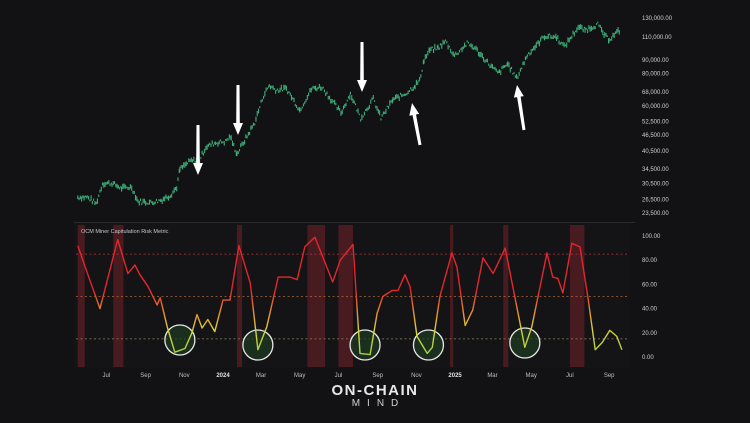  Describe the element at coordinates (648, 358) in the screenshot. I see `metric-y-tick: 0.00` at that location.